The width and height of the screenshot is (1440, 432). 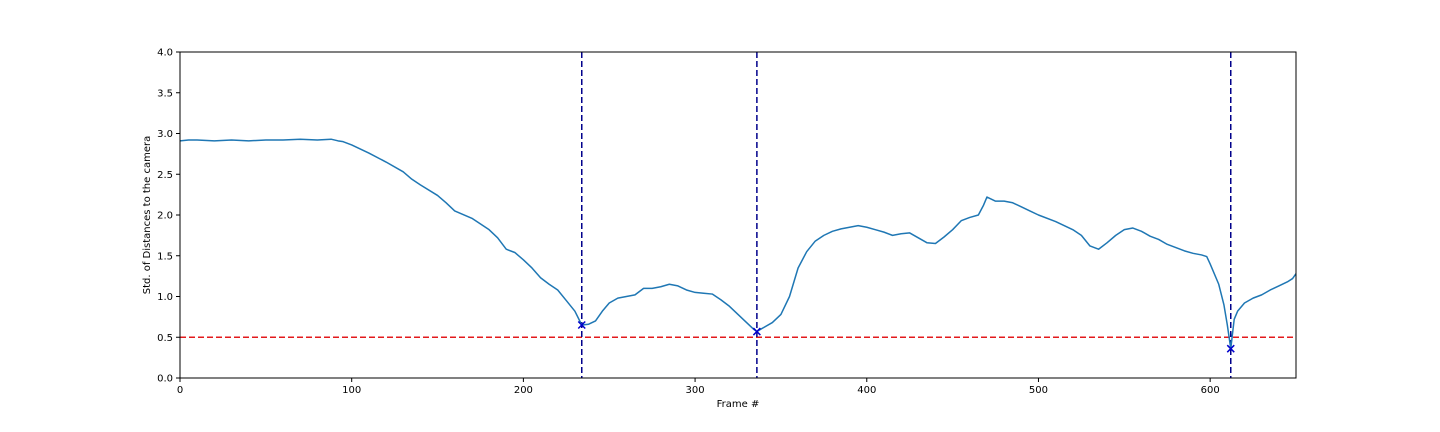 What do you see at coordinates (147, 215) in the screenshot?
I see `y-axis-label: Std. of Distances to the camera` at bounding box center [147, 215].